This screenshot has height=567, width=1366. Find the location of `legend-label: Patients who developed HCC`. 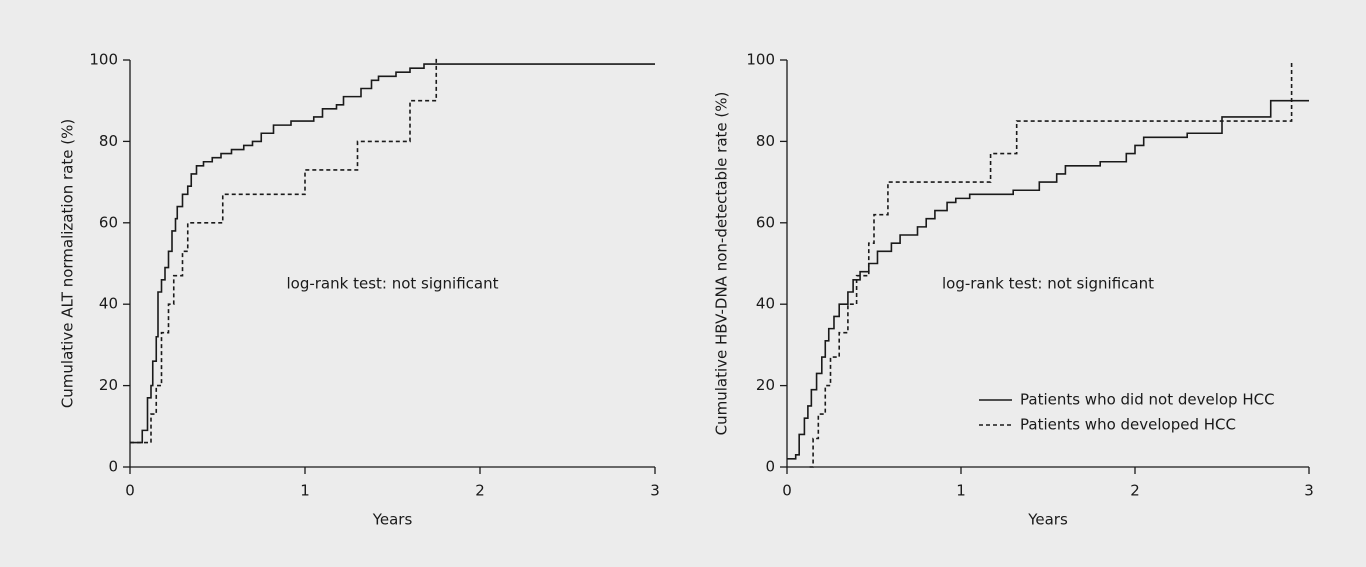

legend-label: Patients who developed HCC is located at coordinates (1128, 425).